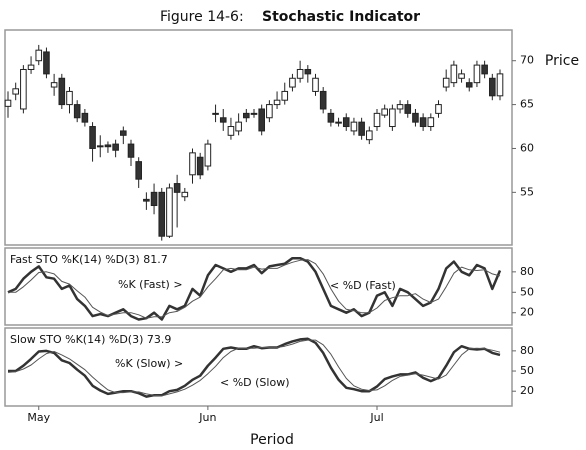 Image resolution: width=586 pixels, height=450 pixels. What do you see at coordinates (254, 382) in the screenshot?
I see `annotation: < %D (Slow)` at bounding box center [254, 382].